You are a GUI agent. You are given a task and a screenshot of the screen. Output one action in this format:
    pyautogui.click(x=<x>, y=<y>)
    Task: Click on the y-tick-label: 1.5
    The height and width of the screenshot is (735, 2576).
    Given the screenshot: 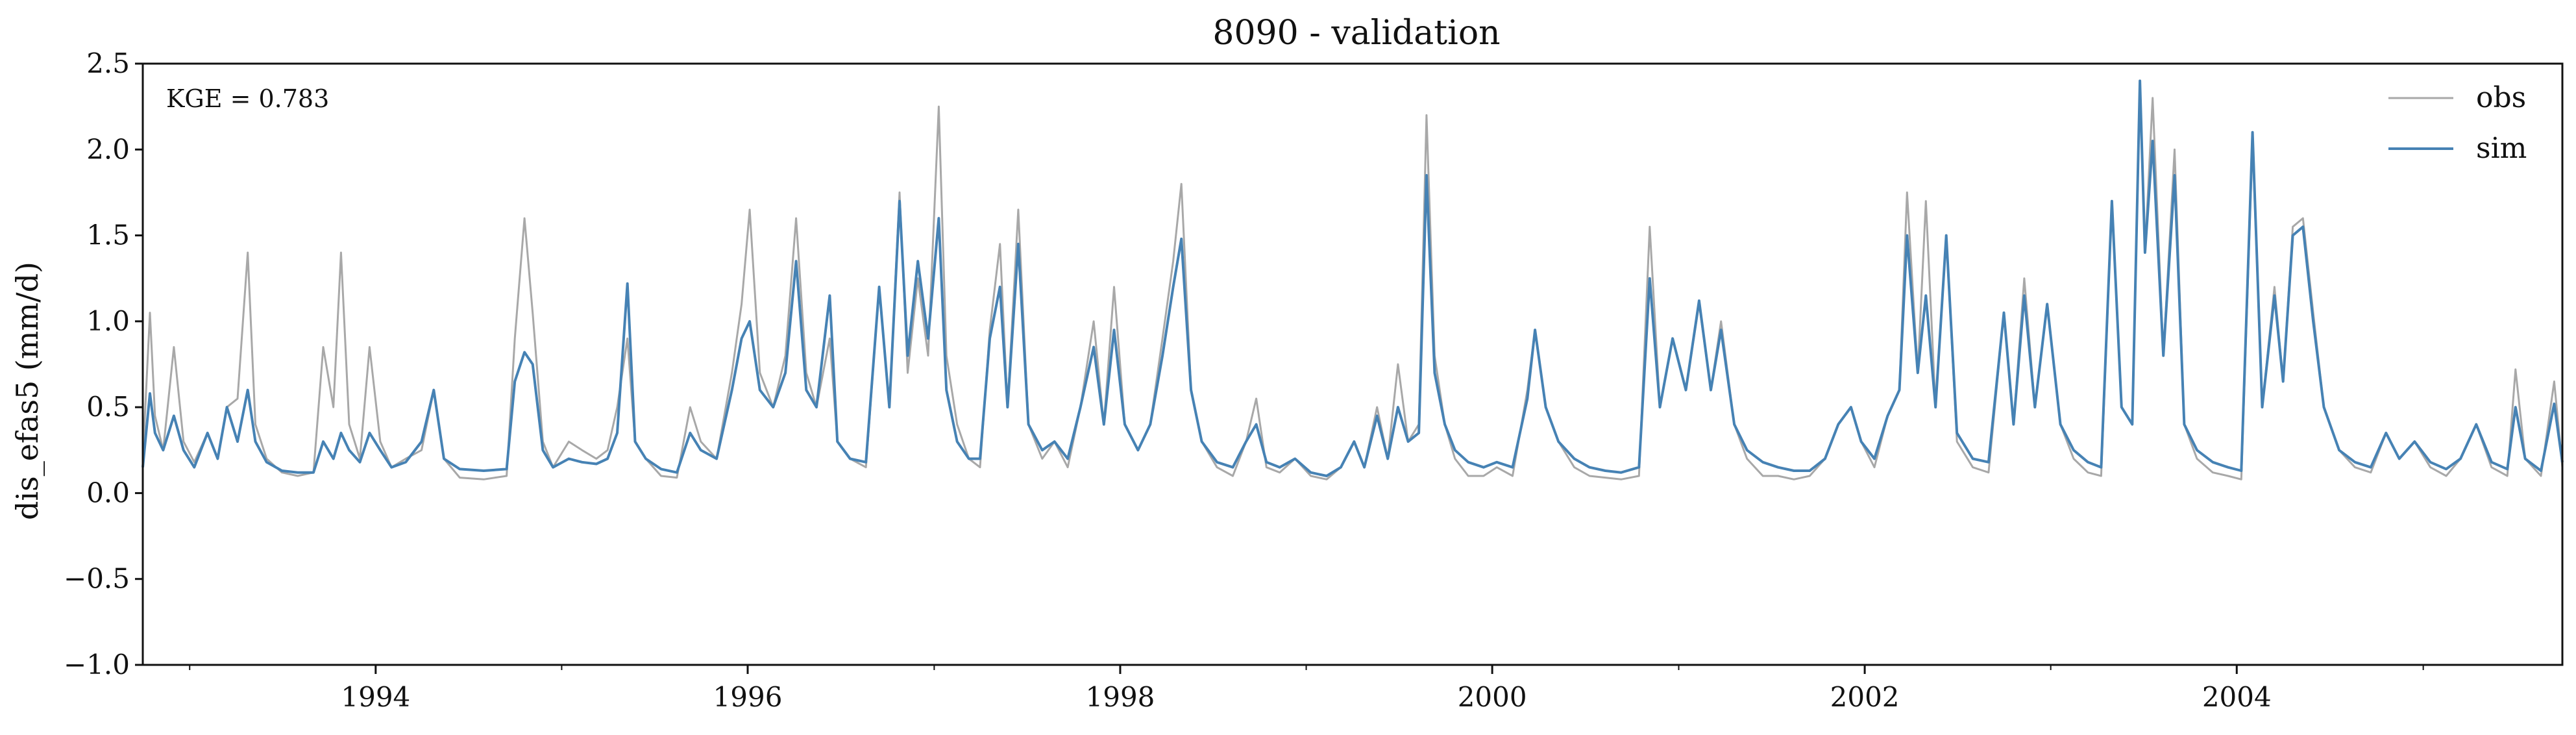 What is the action you would take?
    pyautogui.click(x=108, y=235)
    